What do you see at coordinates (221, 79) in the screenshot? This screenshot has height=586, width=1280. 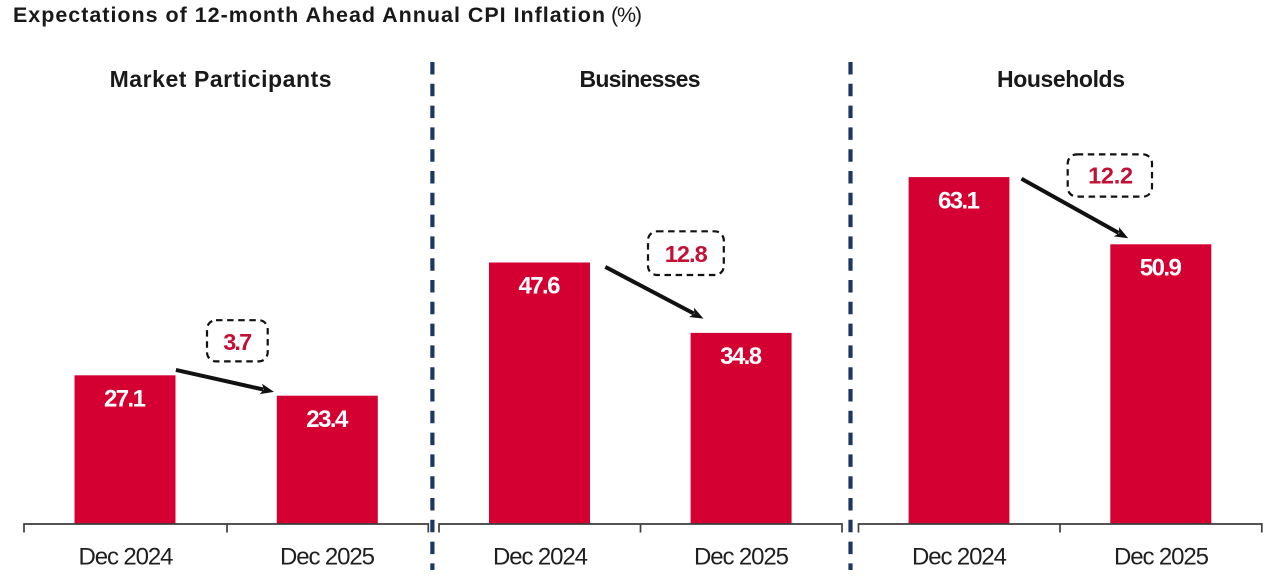 I see `svg-text: Market Participants` at bounding box center [221, 79].